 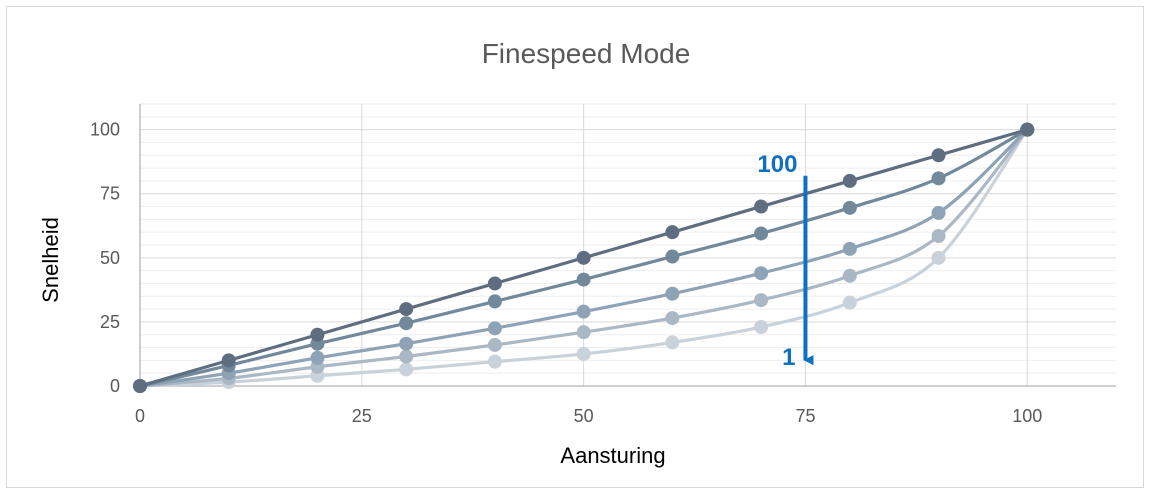 I want to click on y-axis-title: Snelheid, so click(x=50, y=260).